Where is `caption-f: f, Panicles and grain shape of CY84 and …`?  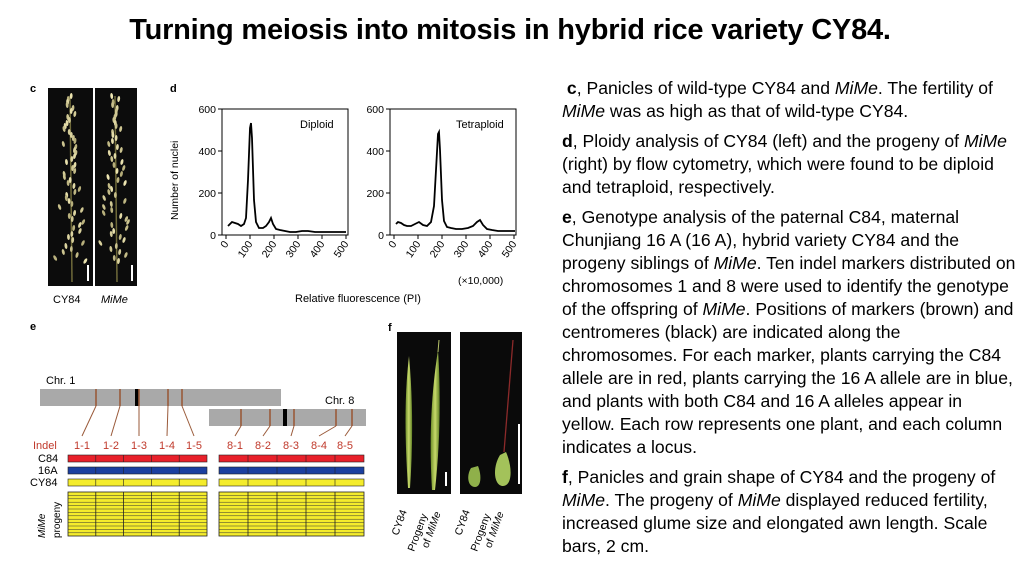
caption-f: f, Panicles and grain shape of CY84 and … is located at coordinates (779, 511).